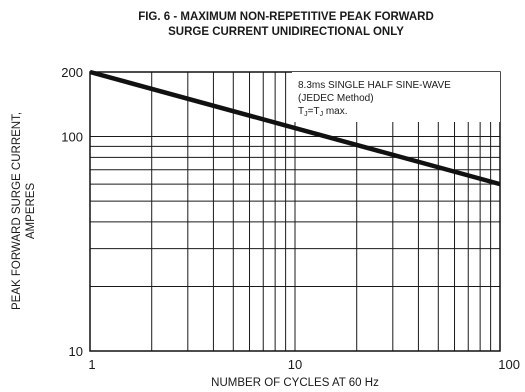 The height and width of the screenshot is (392, 525). What do you see at coordinates (295, 364) in the screenshot?
I see `x-tick-label: 10` at bounding box center [295, 364].